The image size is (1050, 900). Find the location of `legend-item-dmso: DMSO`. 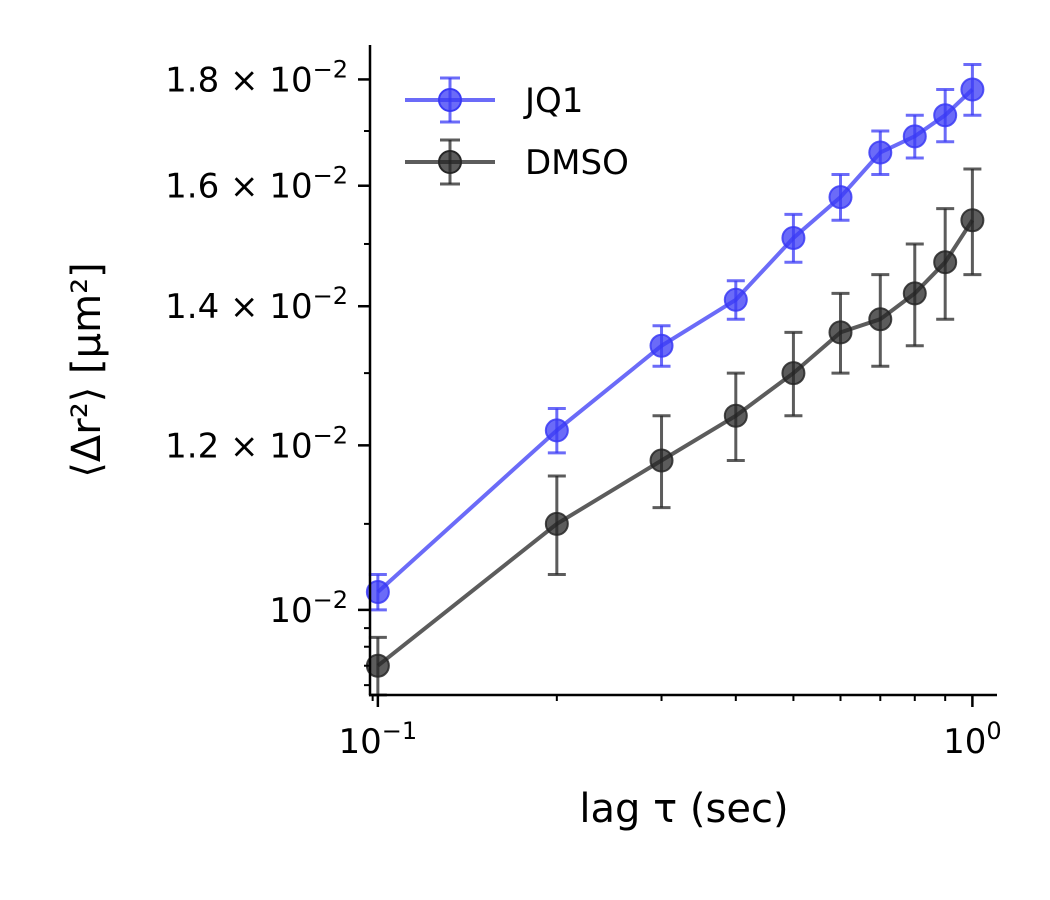

legend-item-dmso: DMSO is located at coordinates (517, 162).